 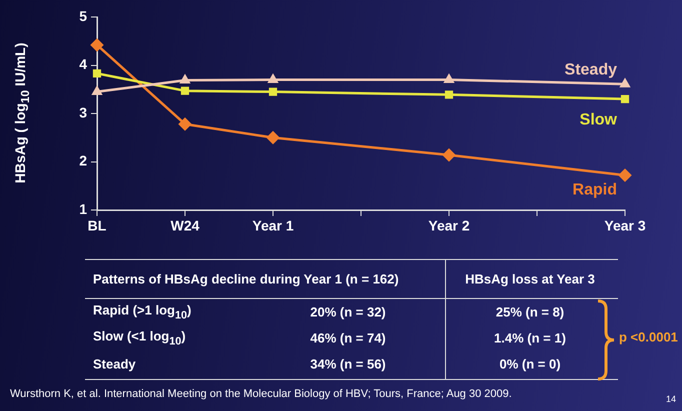 What do you see at coordinates (83, 160) in the screenshot?
I see `y-tick-label: 2` at bounding box center [83, 160].